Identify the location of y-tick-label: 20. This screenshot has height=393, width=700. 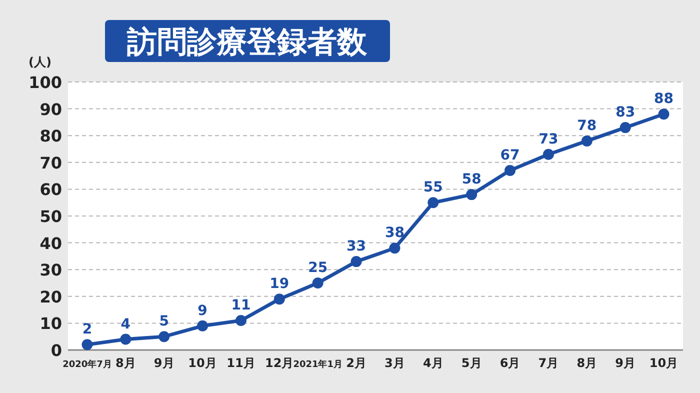
(51, 296).